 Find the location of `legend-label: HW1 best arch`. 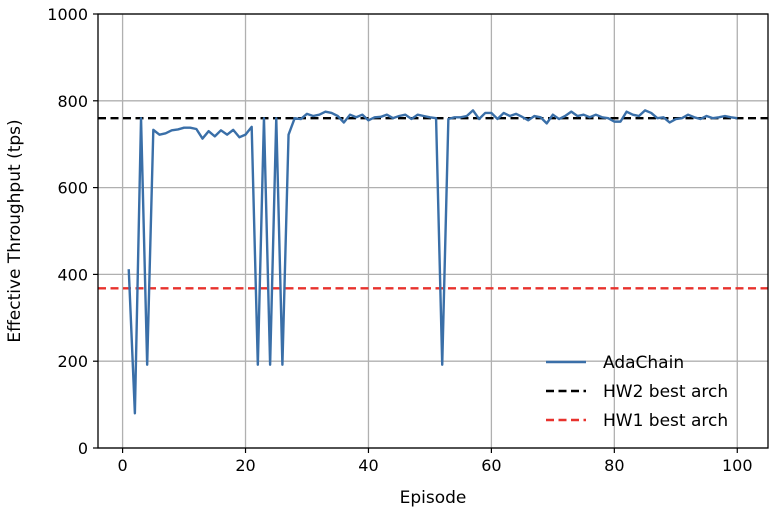

legend-label: HW1 best arch is located at coordinates (665, 421).